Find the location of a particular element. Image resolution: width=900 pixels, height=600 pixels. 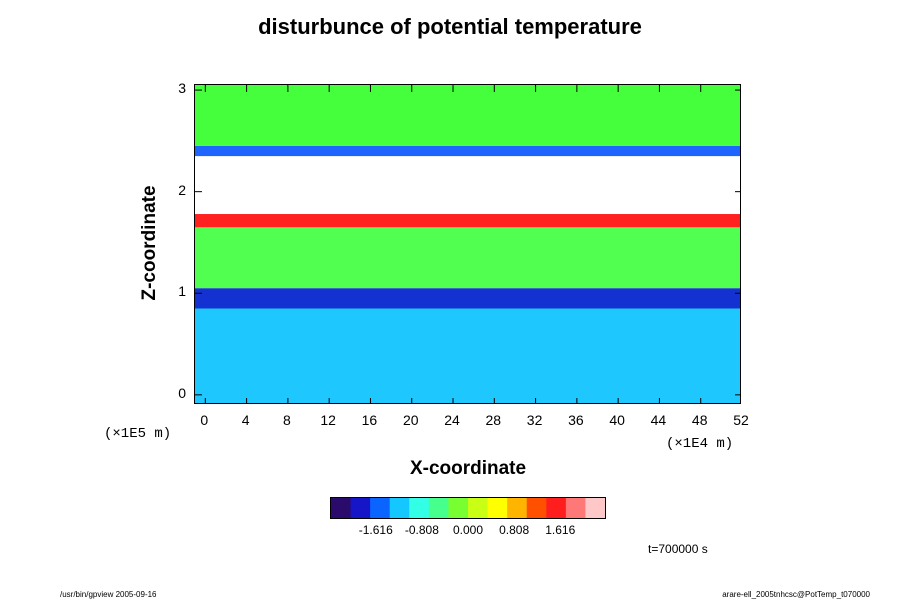

colorbar-gradient is located at coordinates (468, 508).